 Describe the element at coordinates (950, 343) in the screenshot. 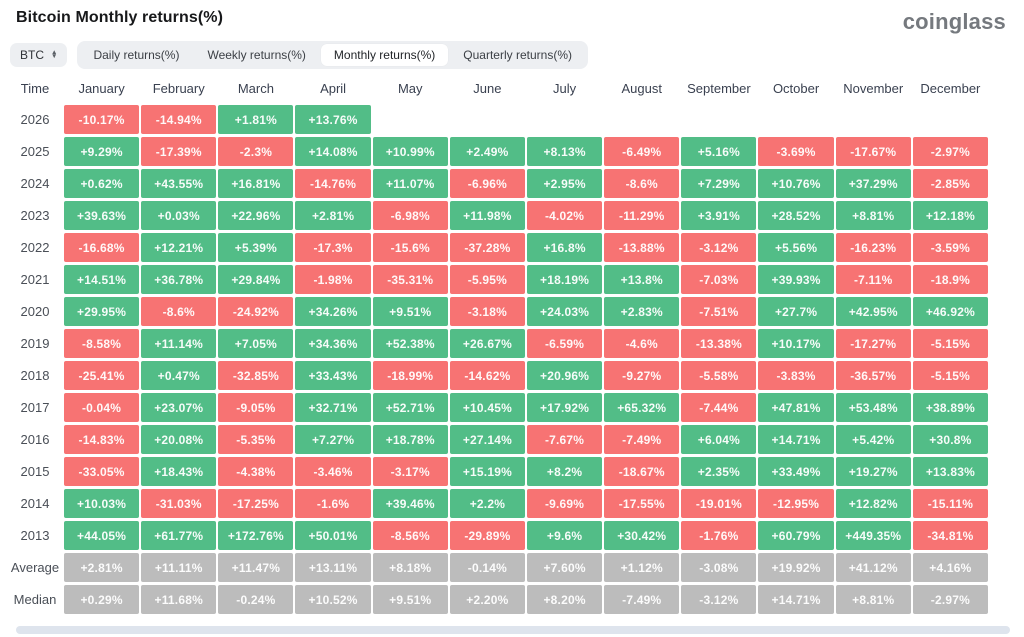

I see `return-cell-2019: -5.15%` at that location.